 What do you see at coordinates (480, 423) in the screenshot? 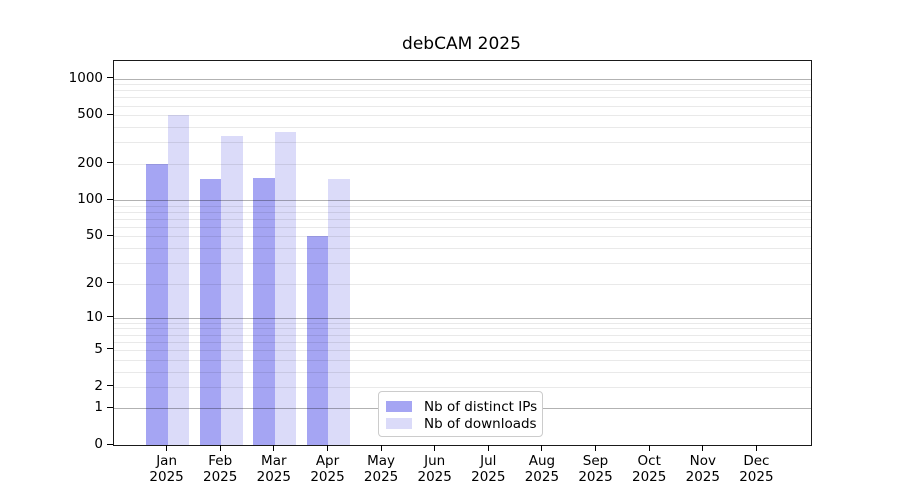
I see `legend-label: Nb of downloads` at bounding box center [480, 423].